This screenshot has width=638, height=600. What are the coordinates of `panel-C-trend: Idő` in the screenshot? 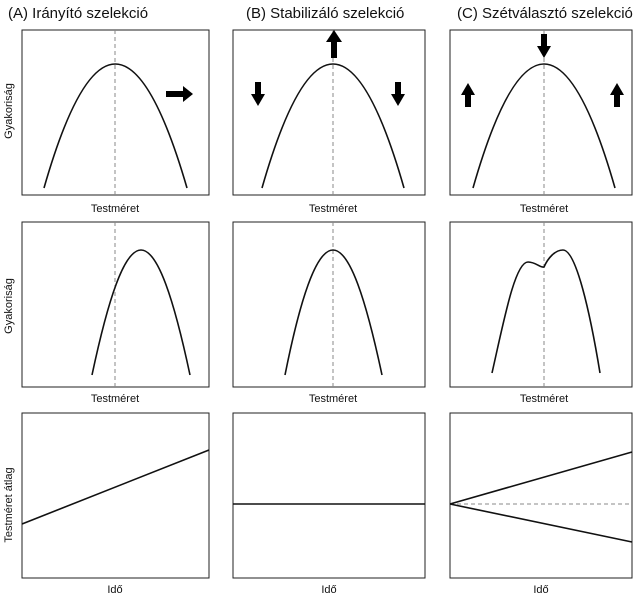 It's located at (541, 504).